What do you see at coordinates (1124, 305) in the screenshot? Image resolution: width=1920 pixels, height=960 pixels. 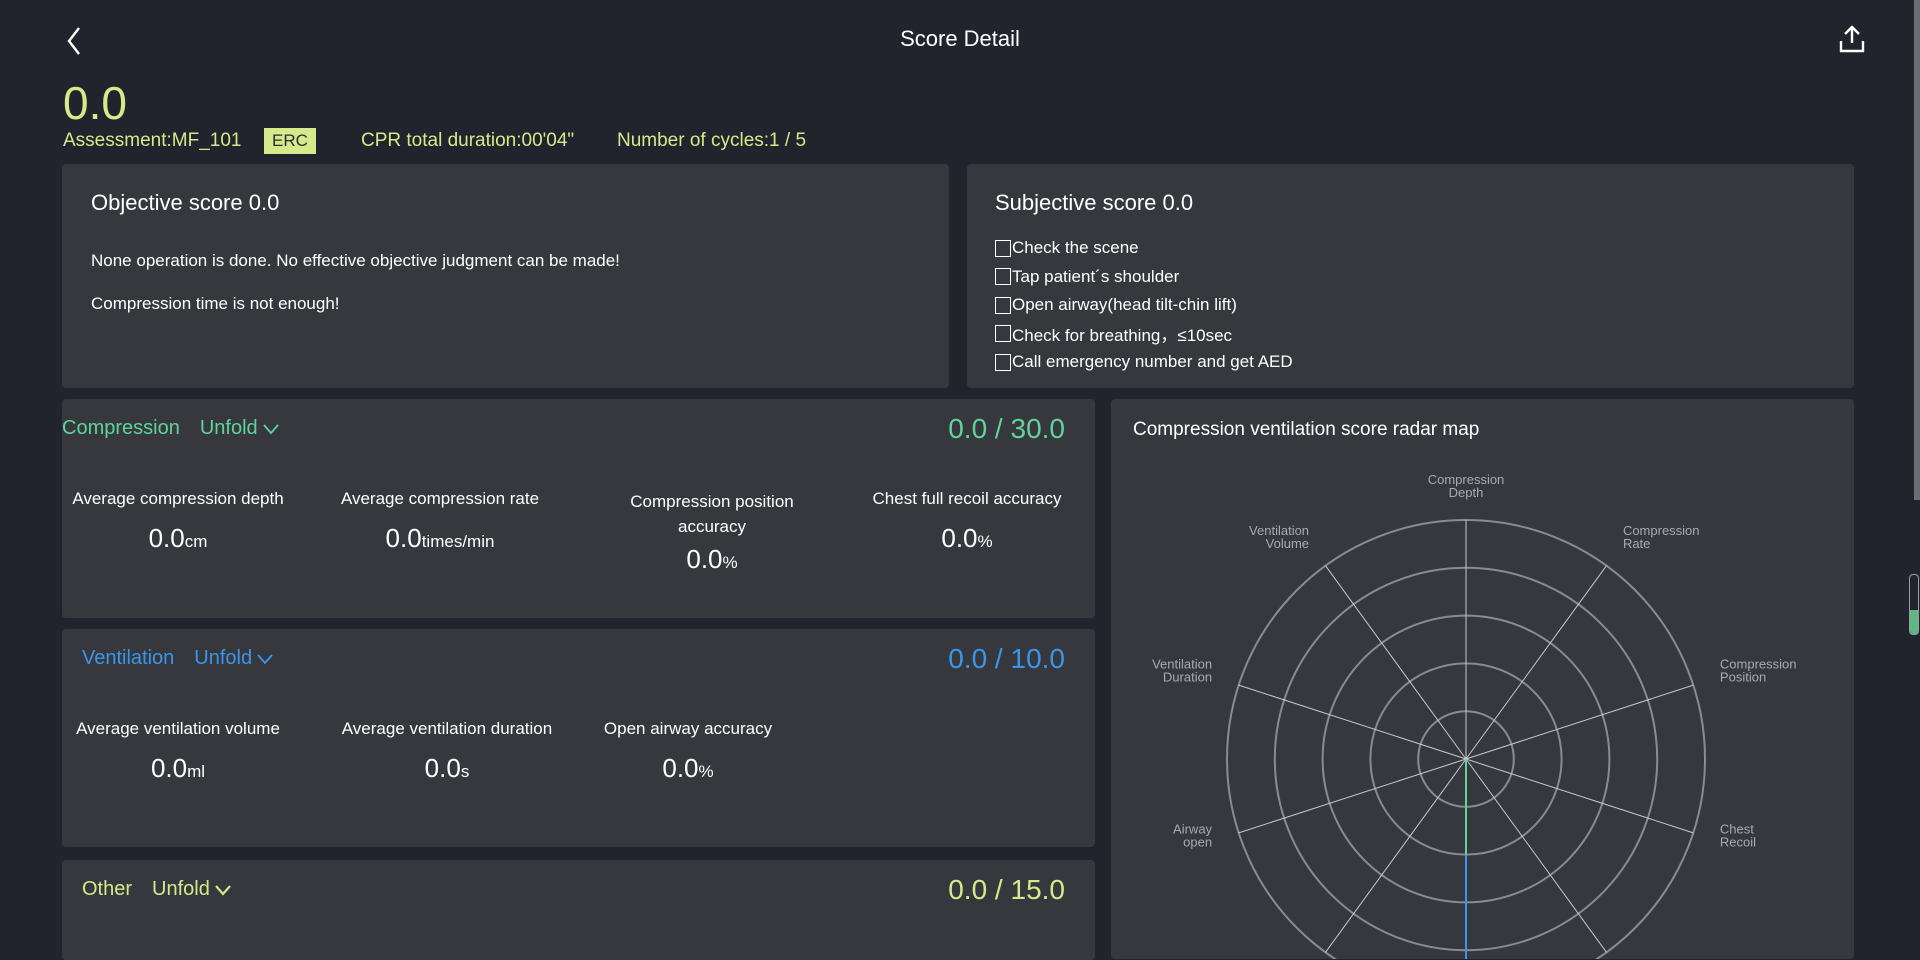 I see `checklist-label: Open airway(head tilt-chin lift)` at bounding box center [1124, 305].